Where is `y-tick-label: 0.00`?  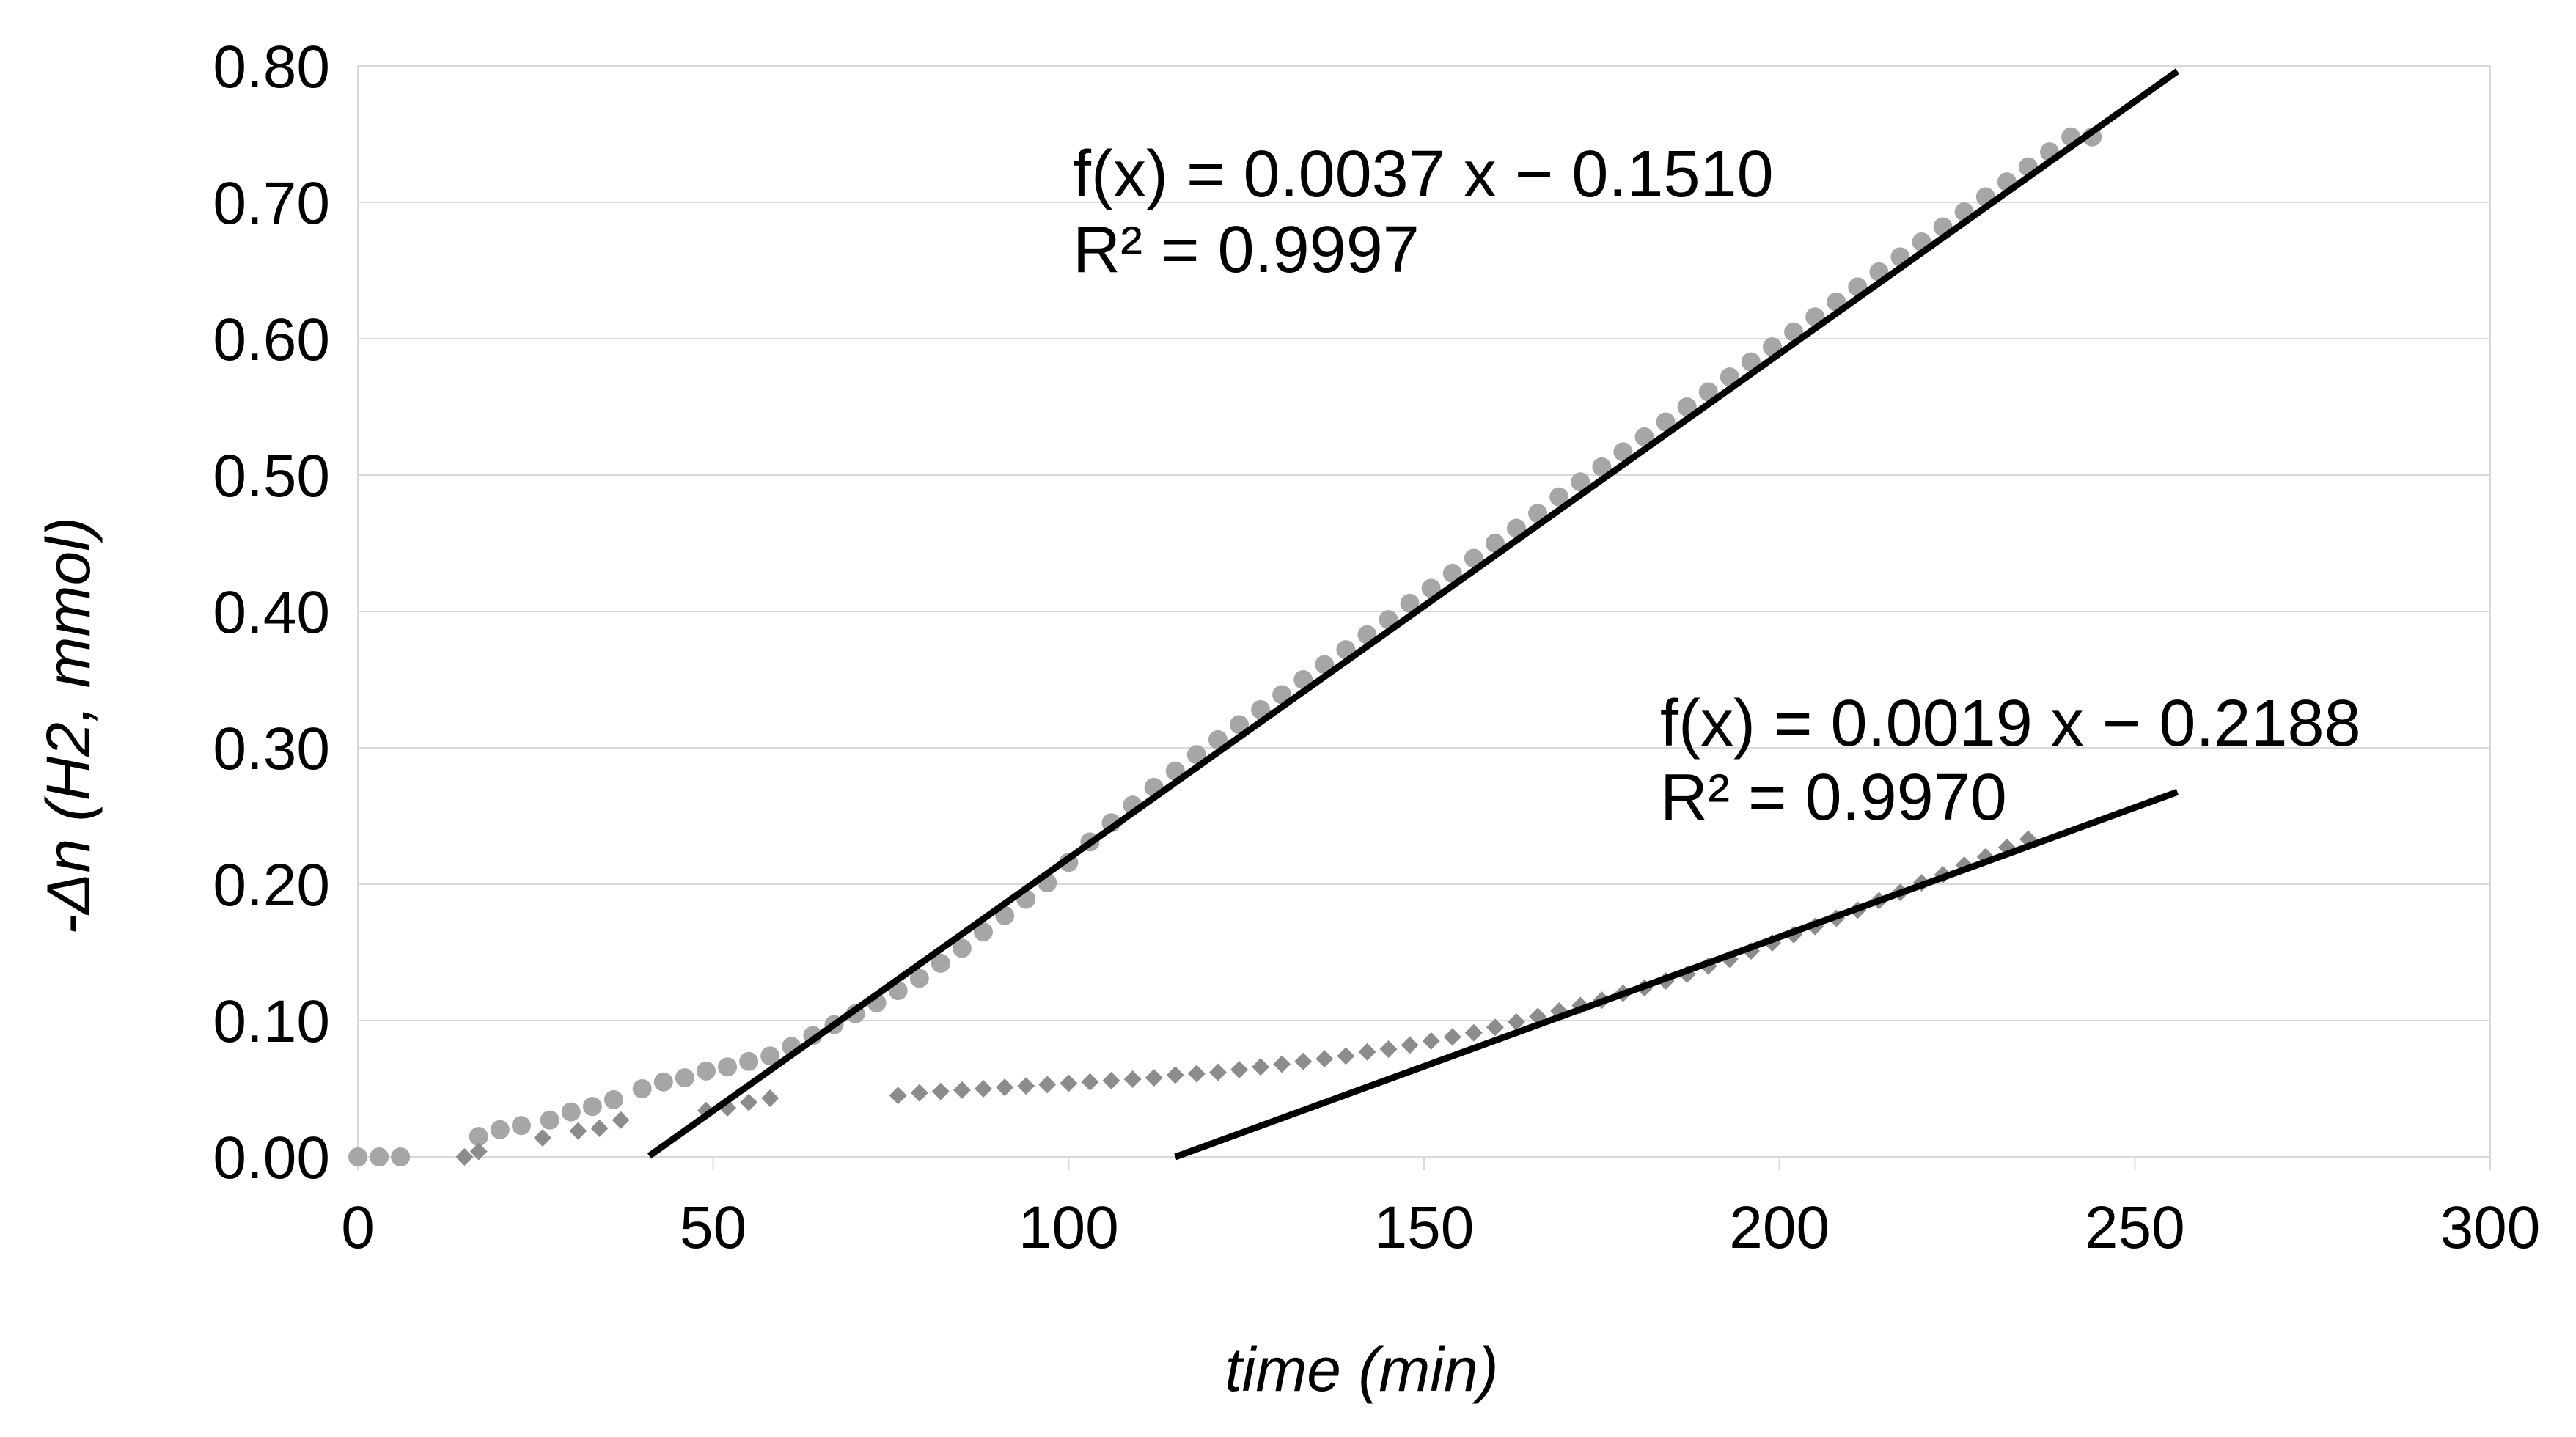
y-tick-label: 0.00 is located at coordinates (272, 1158).